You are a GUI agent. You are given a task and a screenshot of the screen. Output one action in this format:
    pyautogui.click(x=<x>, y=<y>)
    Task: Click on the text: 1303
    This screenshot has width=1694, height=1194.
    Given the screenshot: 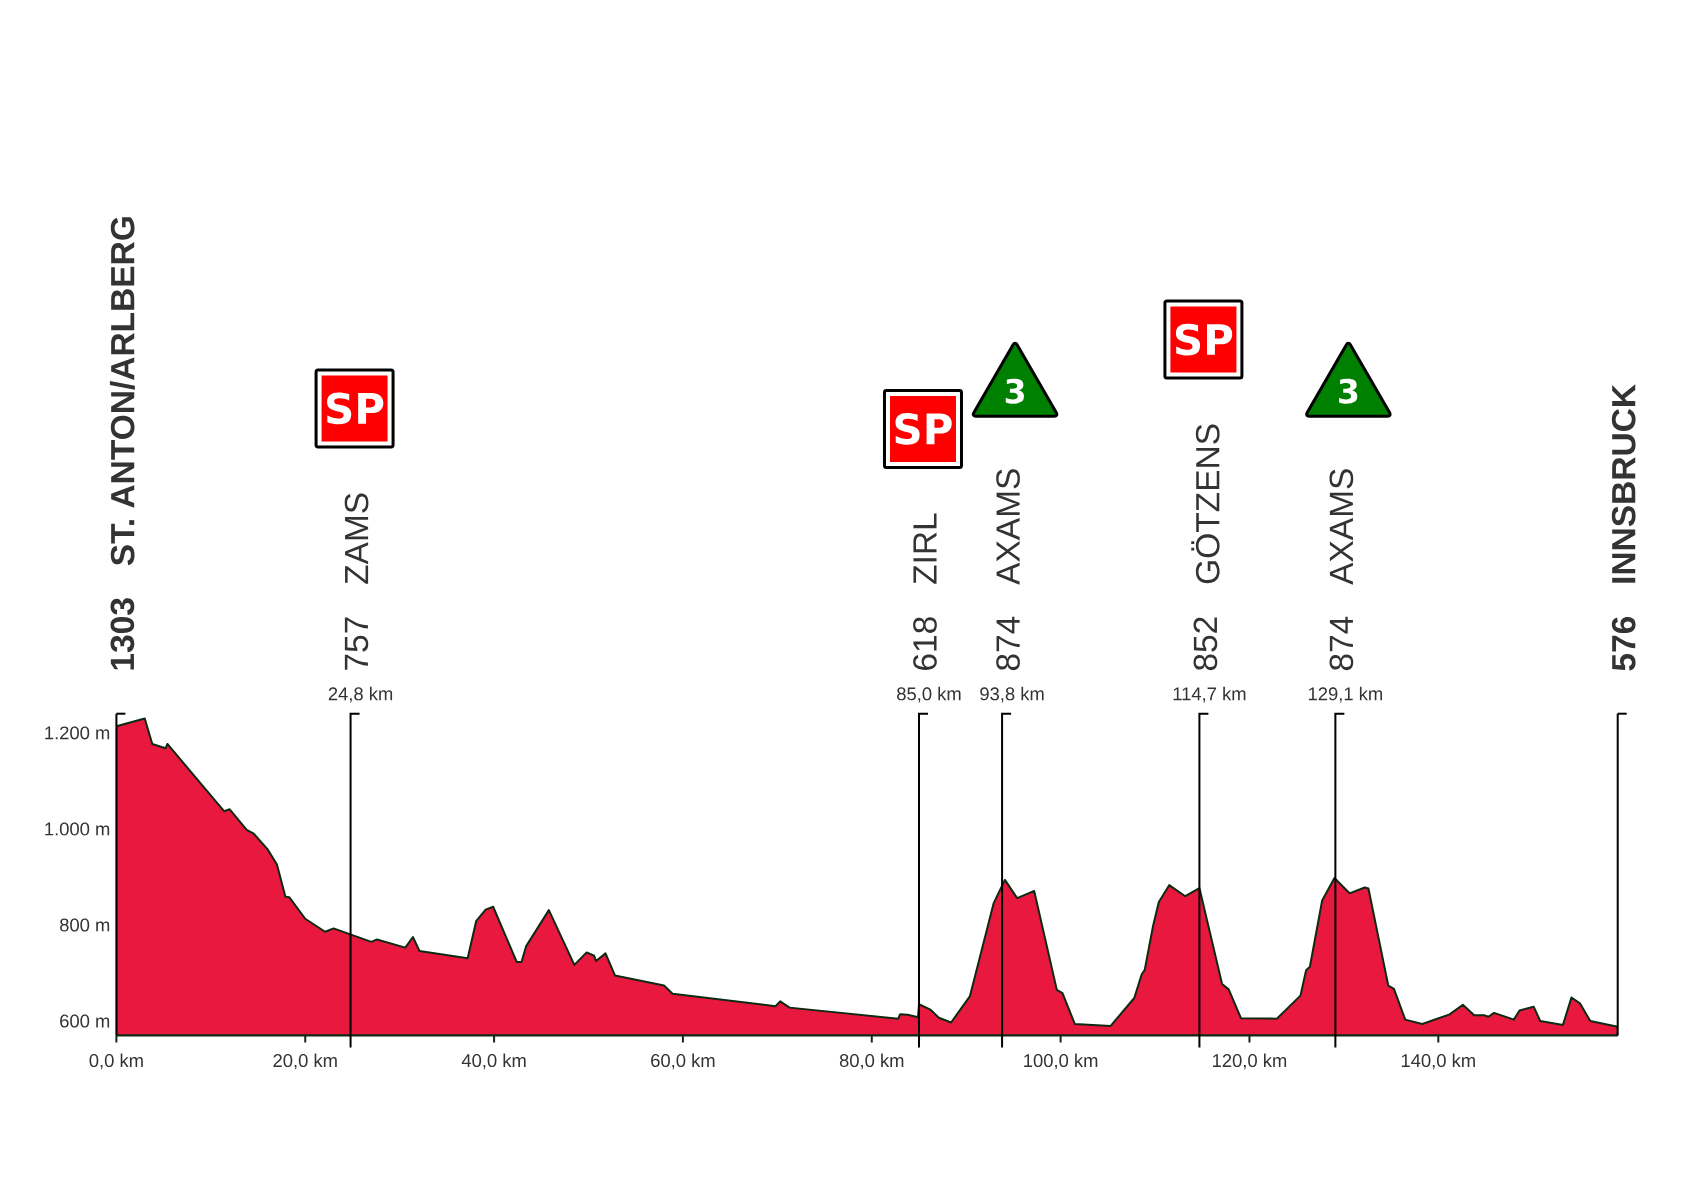 What is the action you would take?
    pyautogui.click(x=122, y=634)
    